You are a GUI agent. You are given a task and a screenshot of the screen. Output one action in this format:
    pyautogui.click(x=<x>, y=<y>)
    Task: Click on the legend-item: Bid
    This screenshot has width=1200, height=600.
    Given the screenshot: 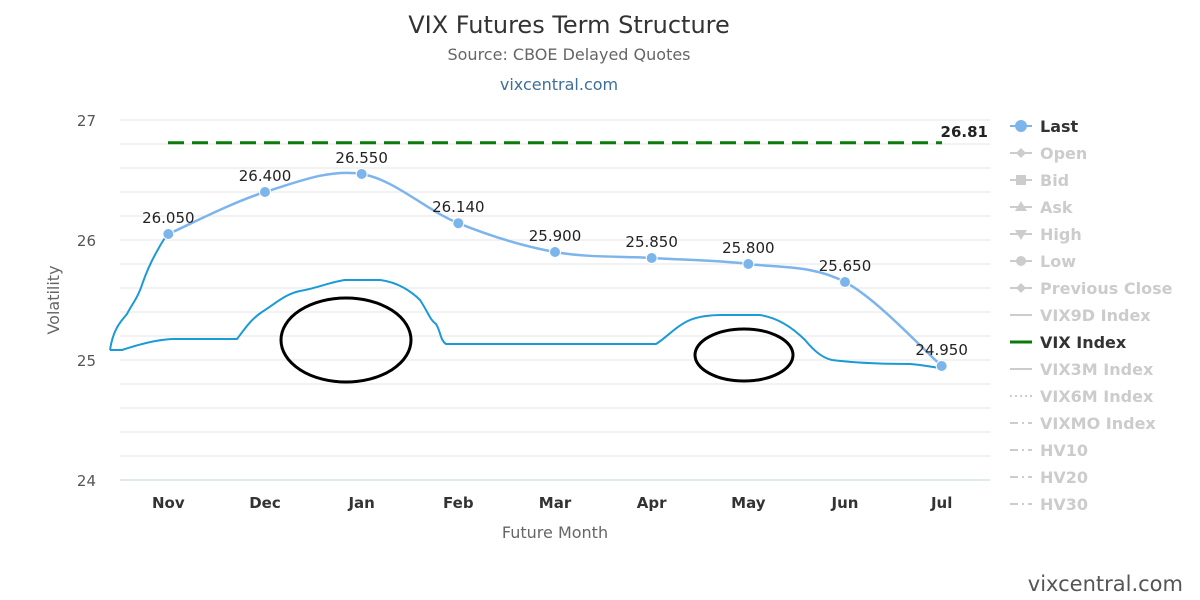 What is the action you would take?
    pyautogui.click(x=1039, y=180)
    